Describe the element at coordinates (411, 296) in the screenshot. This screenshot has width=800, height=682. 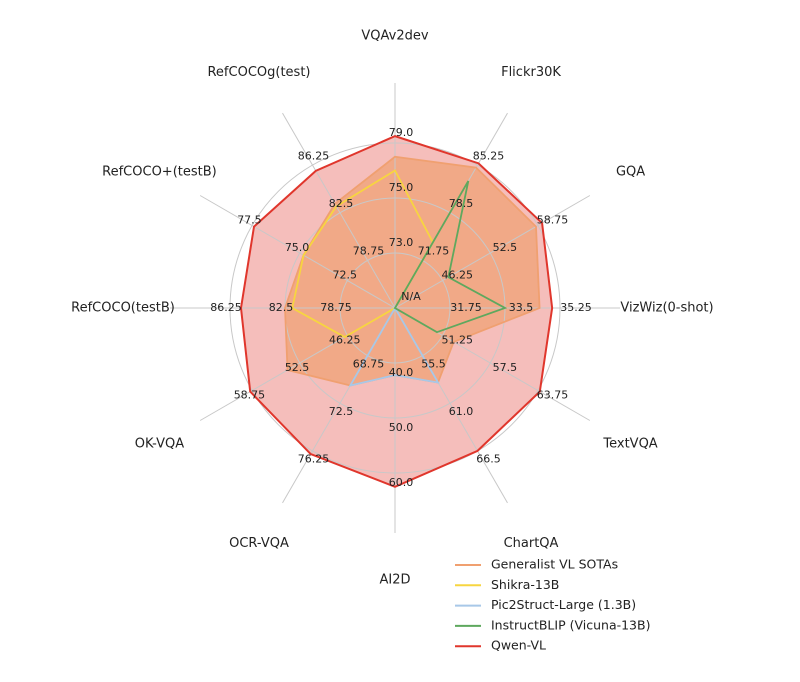
I see `center-label: N/A` at that location.